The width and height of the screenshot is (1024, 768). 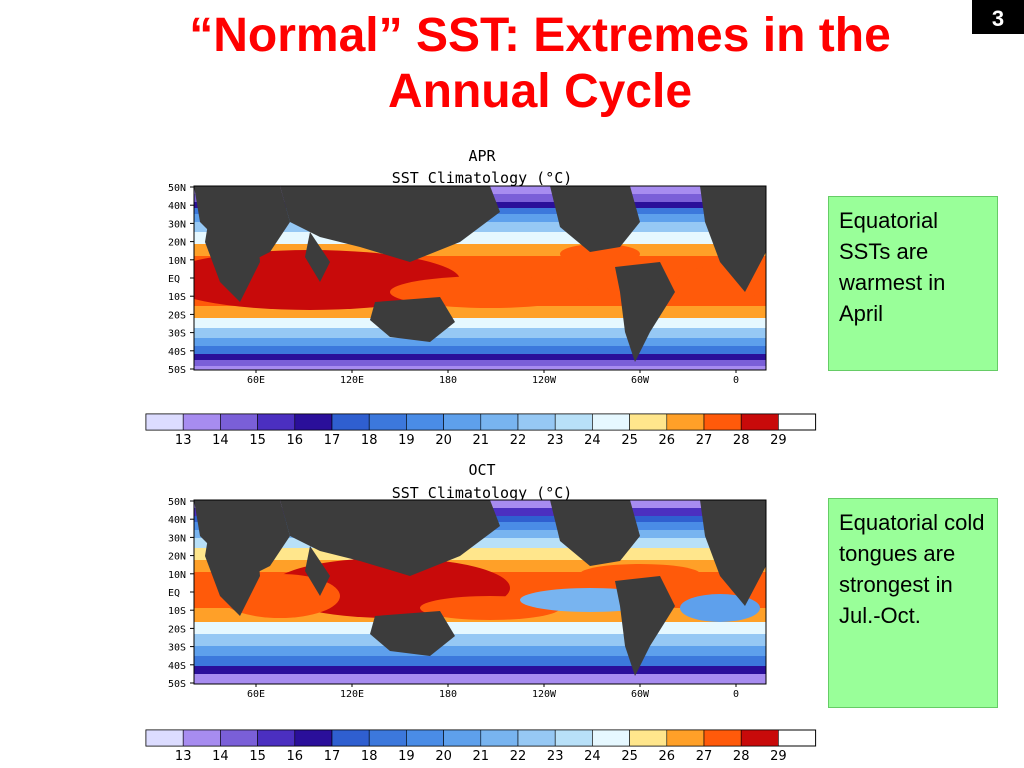 What do you see at coordinates (482, 470) in the screenshot?
I see `map-month-oct: OCT` at bounding box center [482, 470].